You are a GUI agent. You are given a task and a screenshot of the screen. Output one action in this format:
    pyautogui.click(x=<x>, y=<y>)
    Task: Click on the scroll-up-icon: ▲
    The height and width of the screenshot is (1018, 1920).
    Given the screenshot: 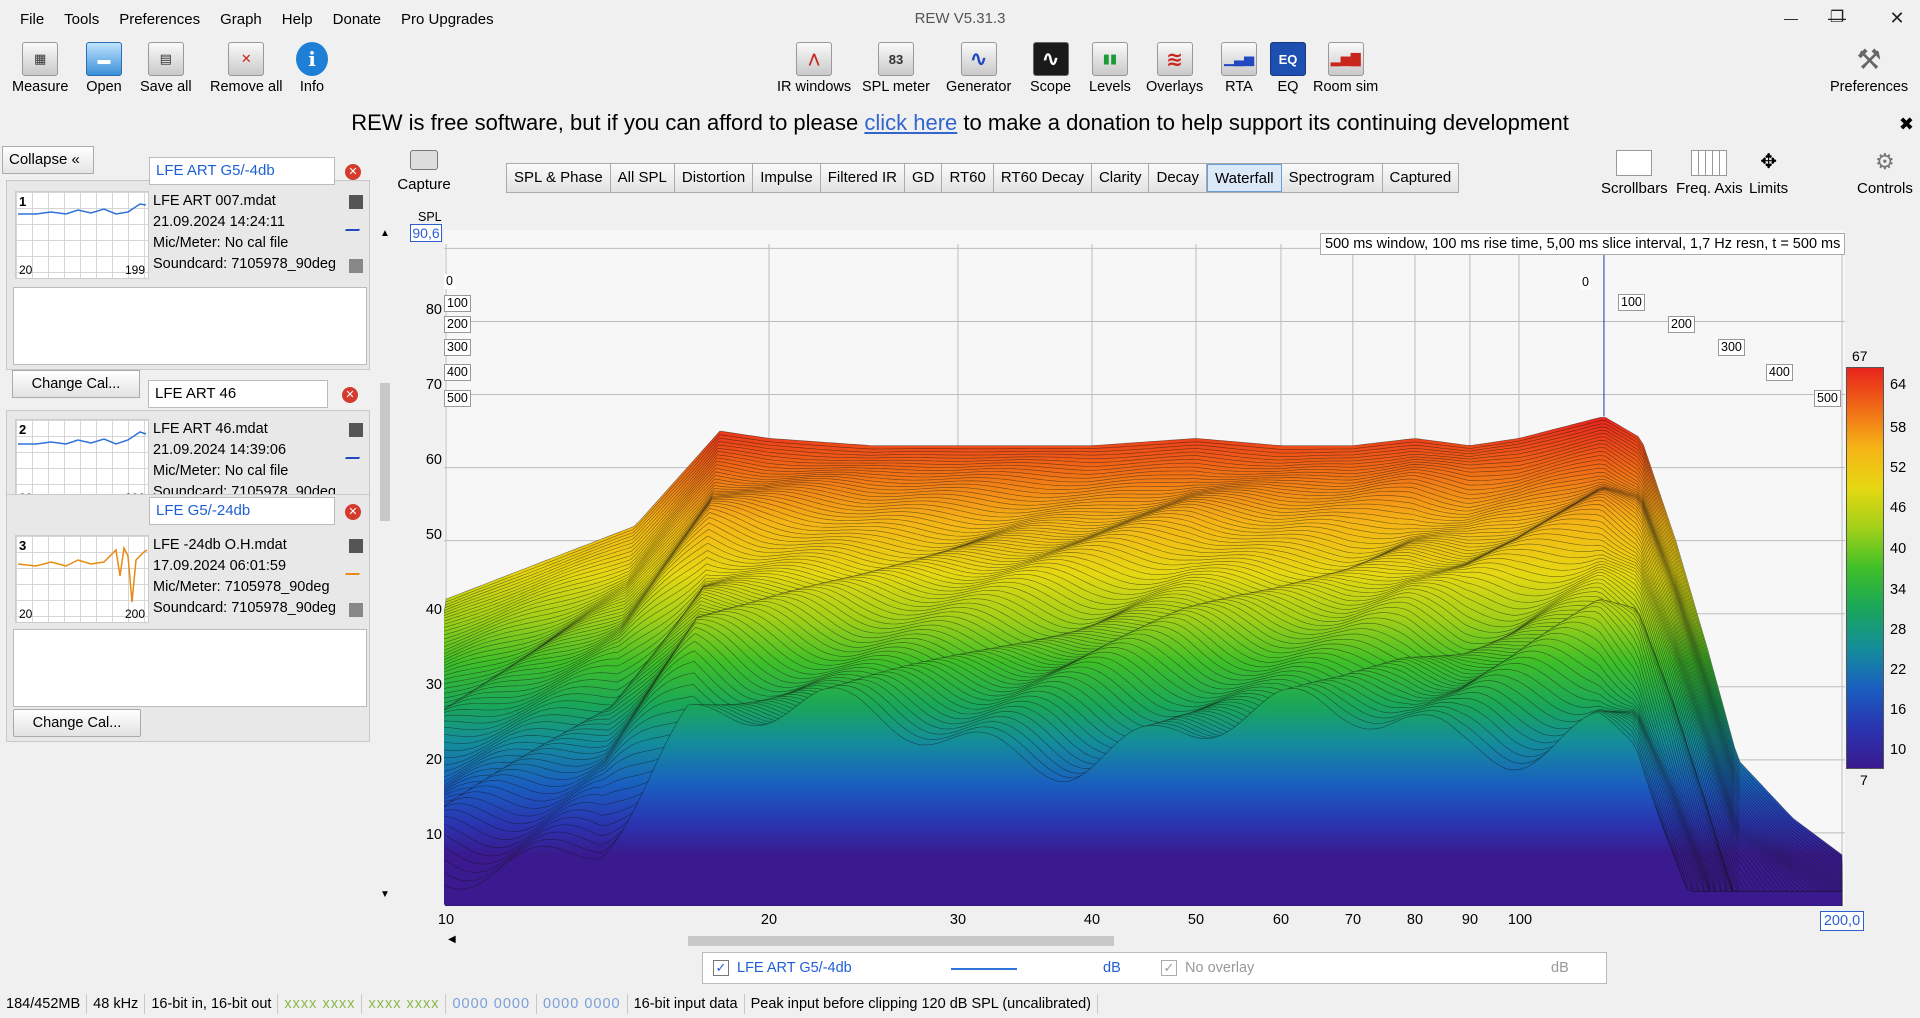 What is the action you would take?
    pyautogui.click(x=385, y=233)
    